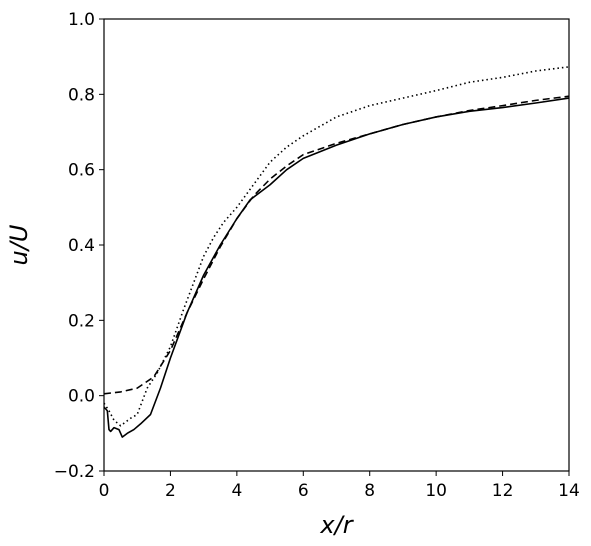  Describe the element at coordinates (81, 246) in the screenshot. I see `y-tick-label: 0.4` at that location.